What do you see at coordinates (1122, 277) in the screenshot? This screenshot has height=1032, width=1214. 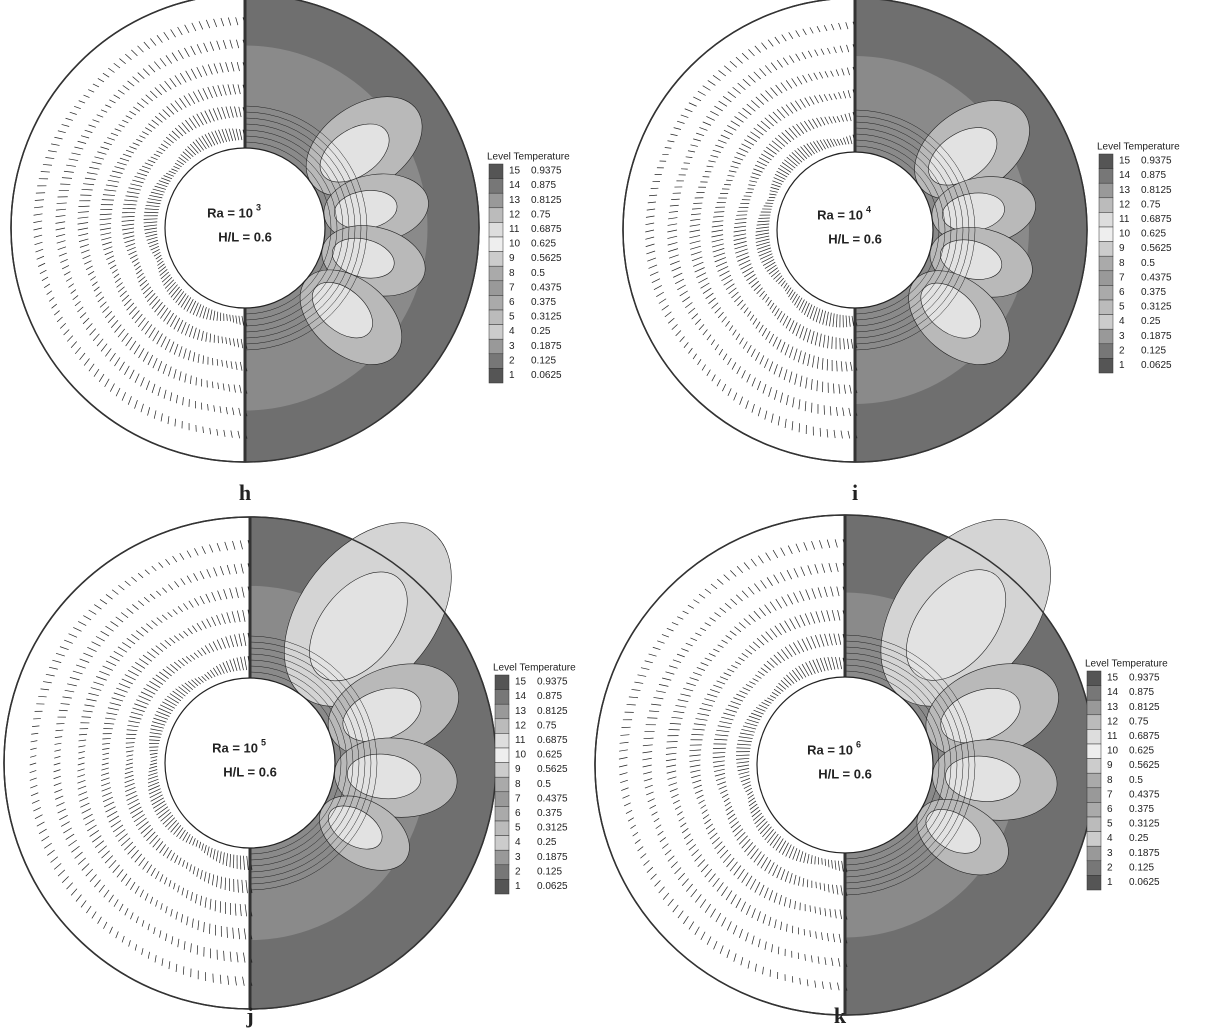 I see `legend-level: 7` at bounding box center [1122, 277].